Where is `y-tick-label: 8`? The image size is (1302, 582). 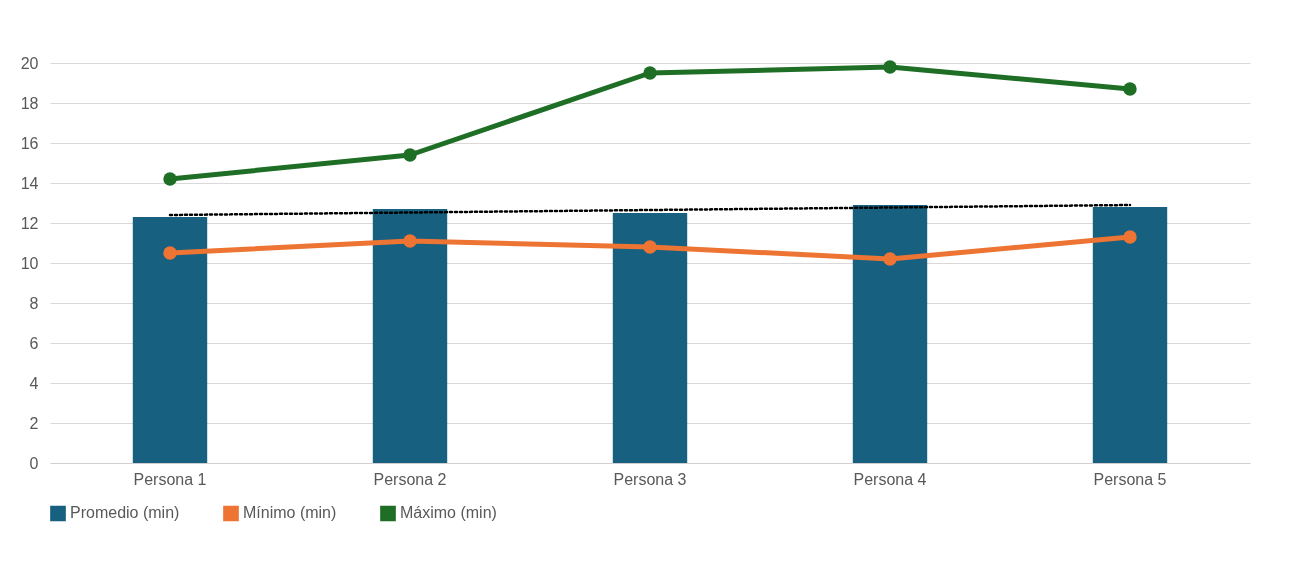
y-tick-label: 8 is located at coordinates (34, 303).